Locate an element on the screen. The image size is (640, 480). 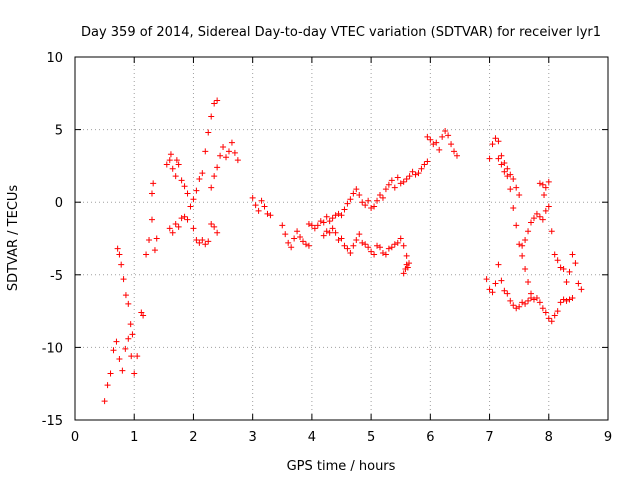
x-tick-label: 2 is located at coordinates (193, 437).